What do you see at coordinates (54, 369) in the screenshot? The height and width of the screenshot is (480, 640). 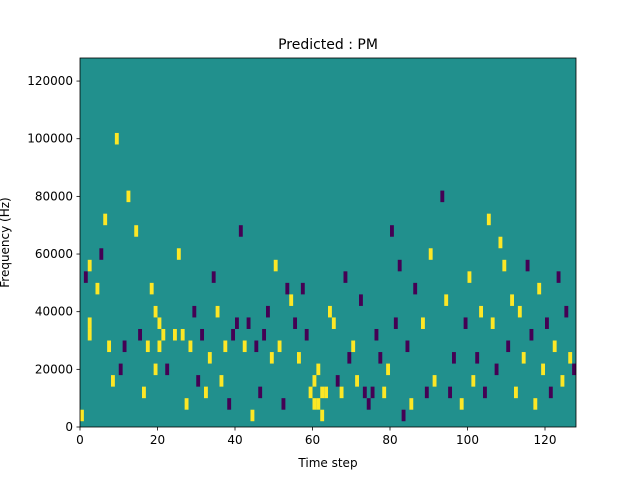 I see `y-tick-label: 20000` at bounding box center [54, 369].